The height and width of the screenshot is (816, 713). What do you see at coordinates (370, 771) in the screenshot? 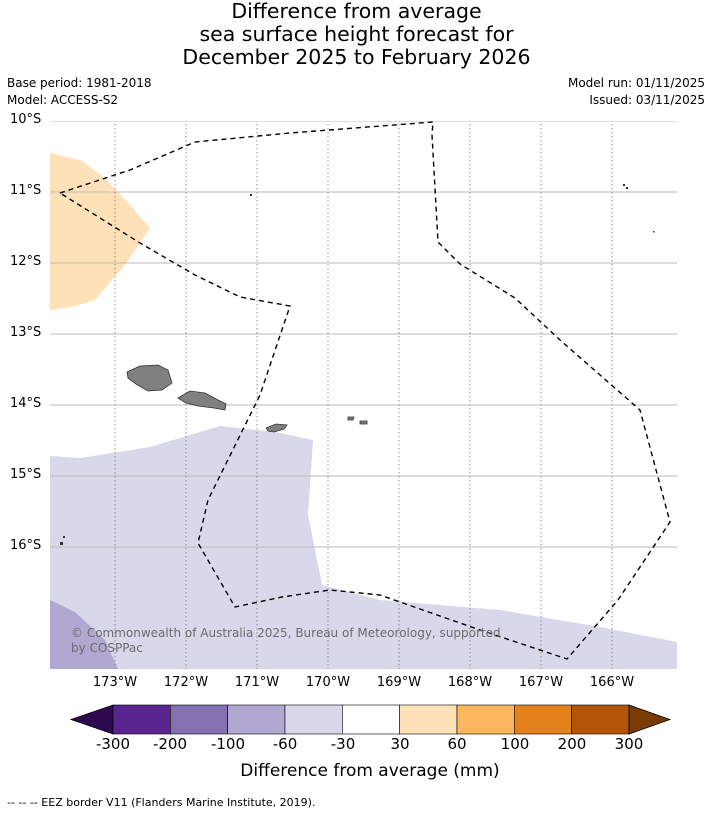
I see `colorbar-title: Difference from average (mm)` at bounding box center [370, 771].